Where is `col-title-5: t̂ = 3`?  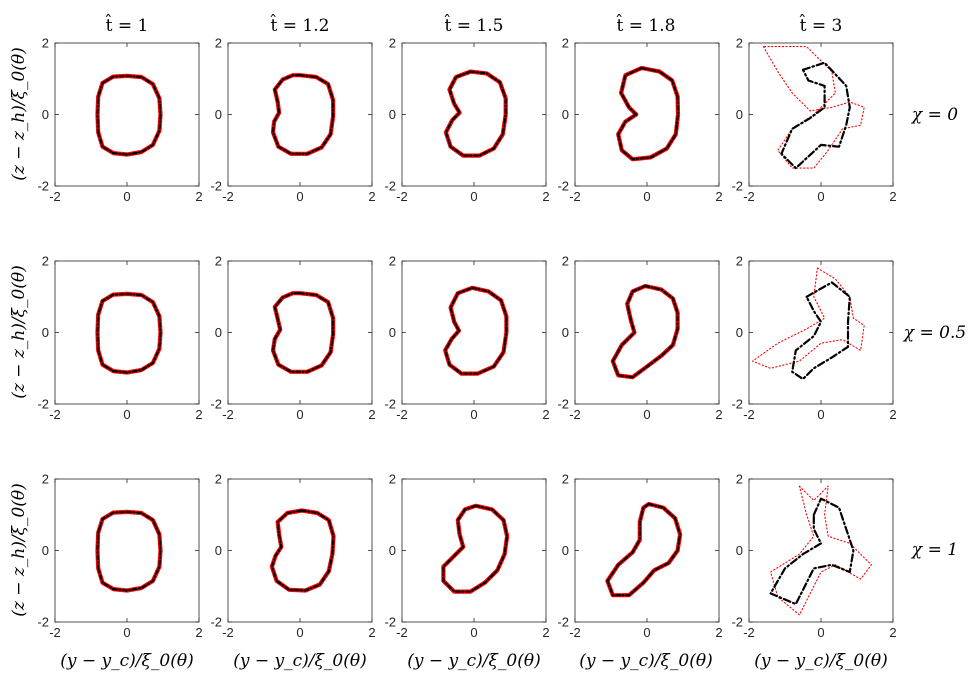
col-title-5: t̂ = 3 is located at coordinates (820, 25).